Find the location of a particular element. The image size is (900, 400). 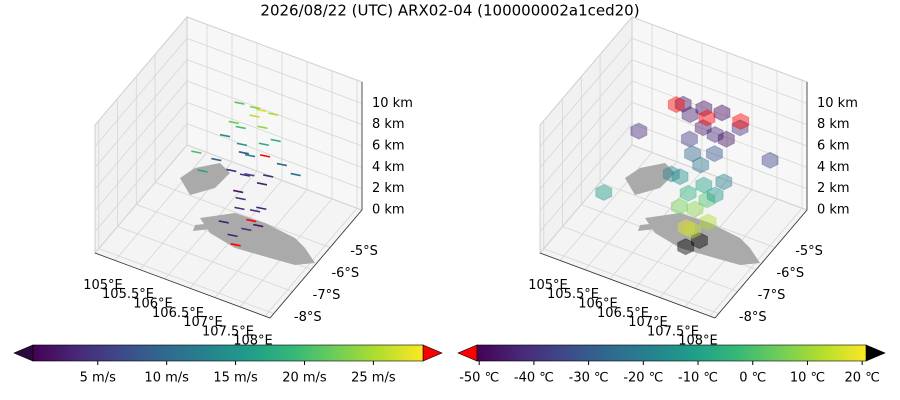

colorbar-tick-label: 15 m/s is located at coordinates (235, 378).